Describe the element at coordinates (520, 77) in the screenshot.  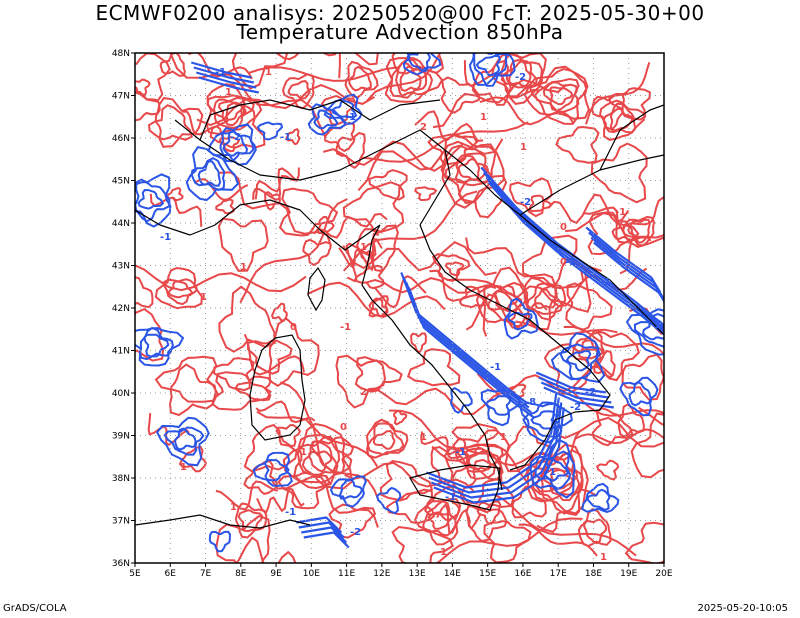
I see `cold-contour-label: -2` at that location.